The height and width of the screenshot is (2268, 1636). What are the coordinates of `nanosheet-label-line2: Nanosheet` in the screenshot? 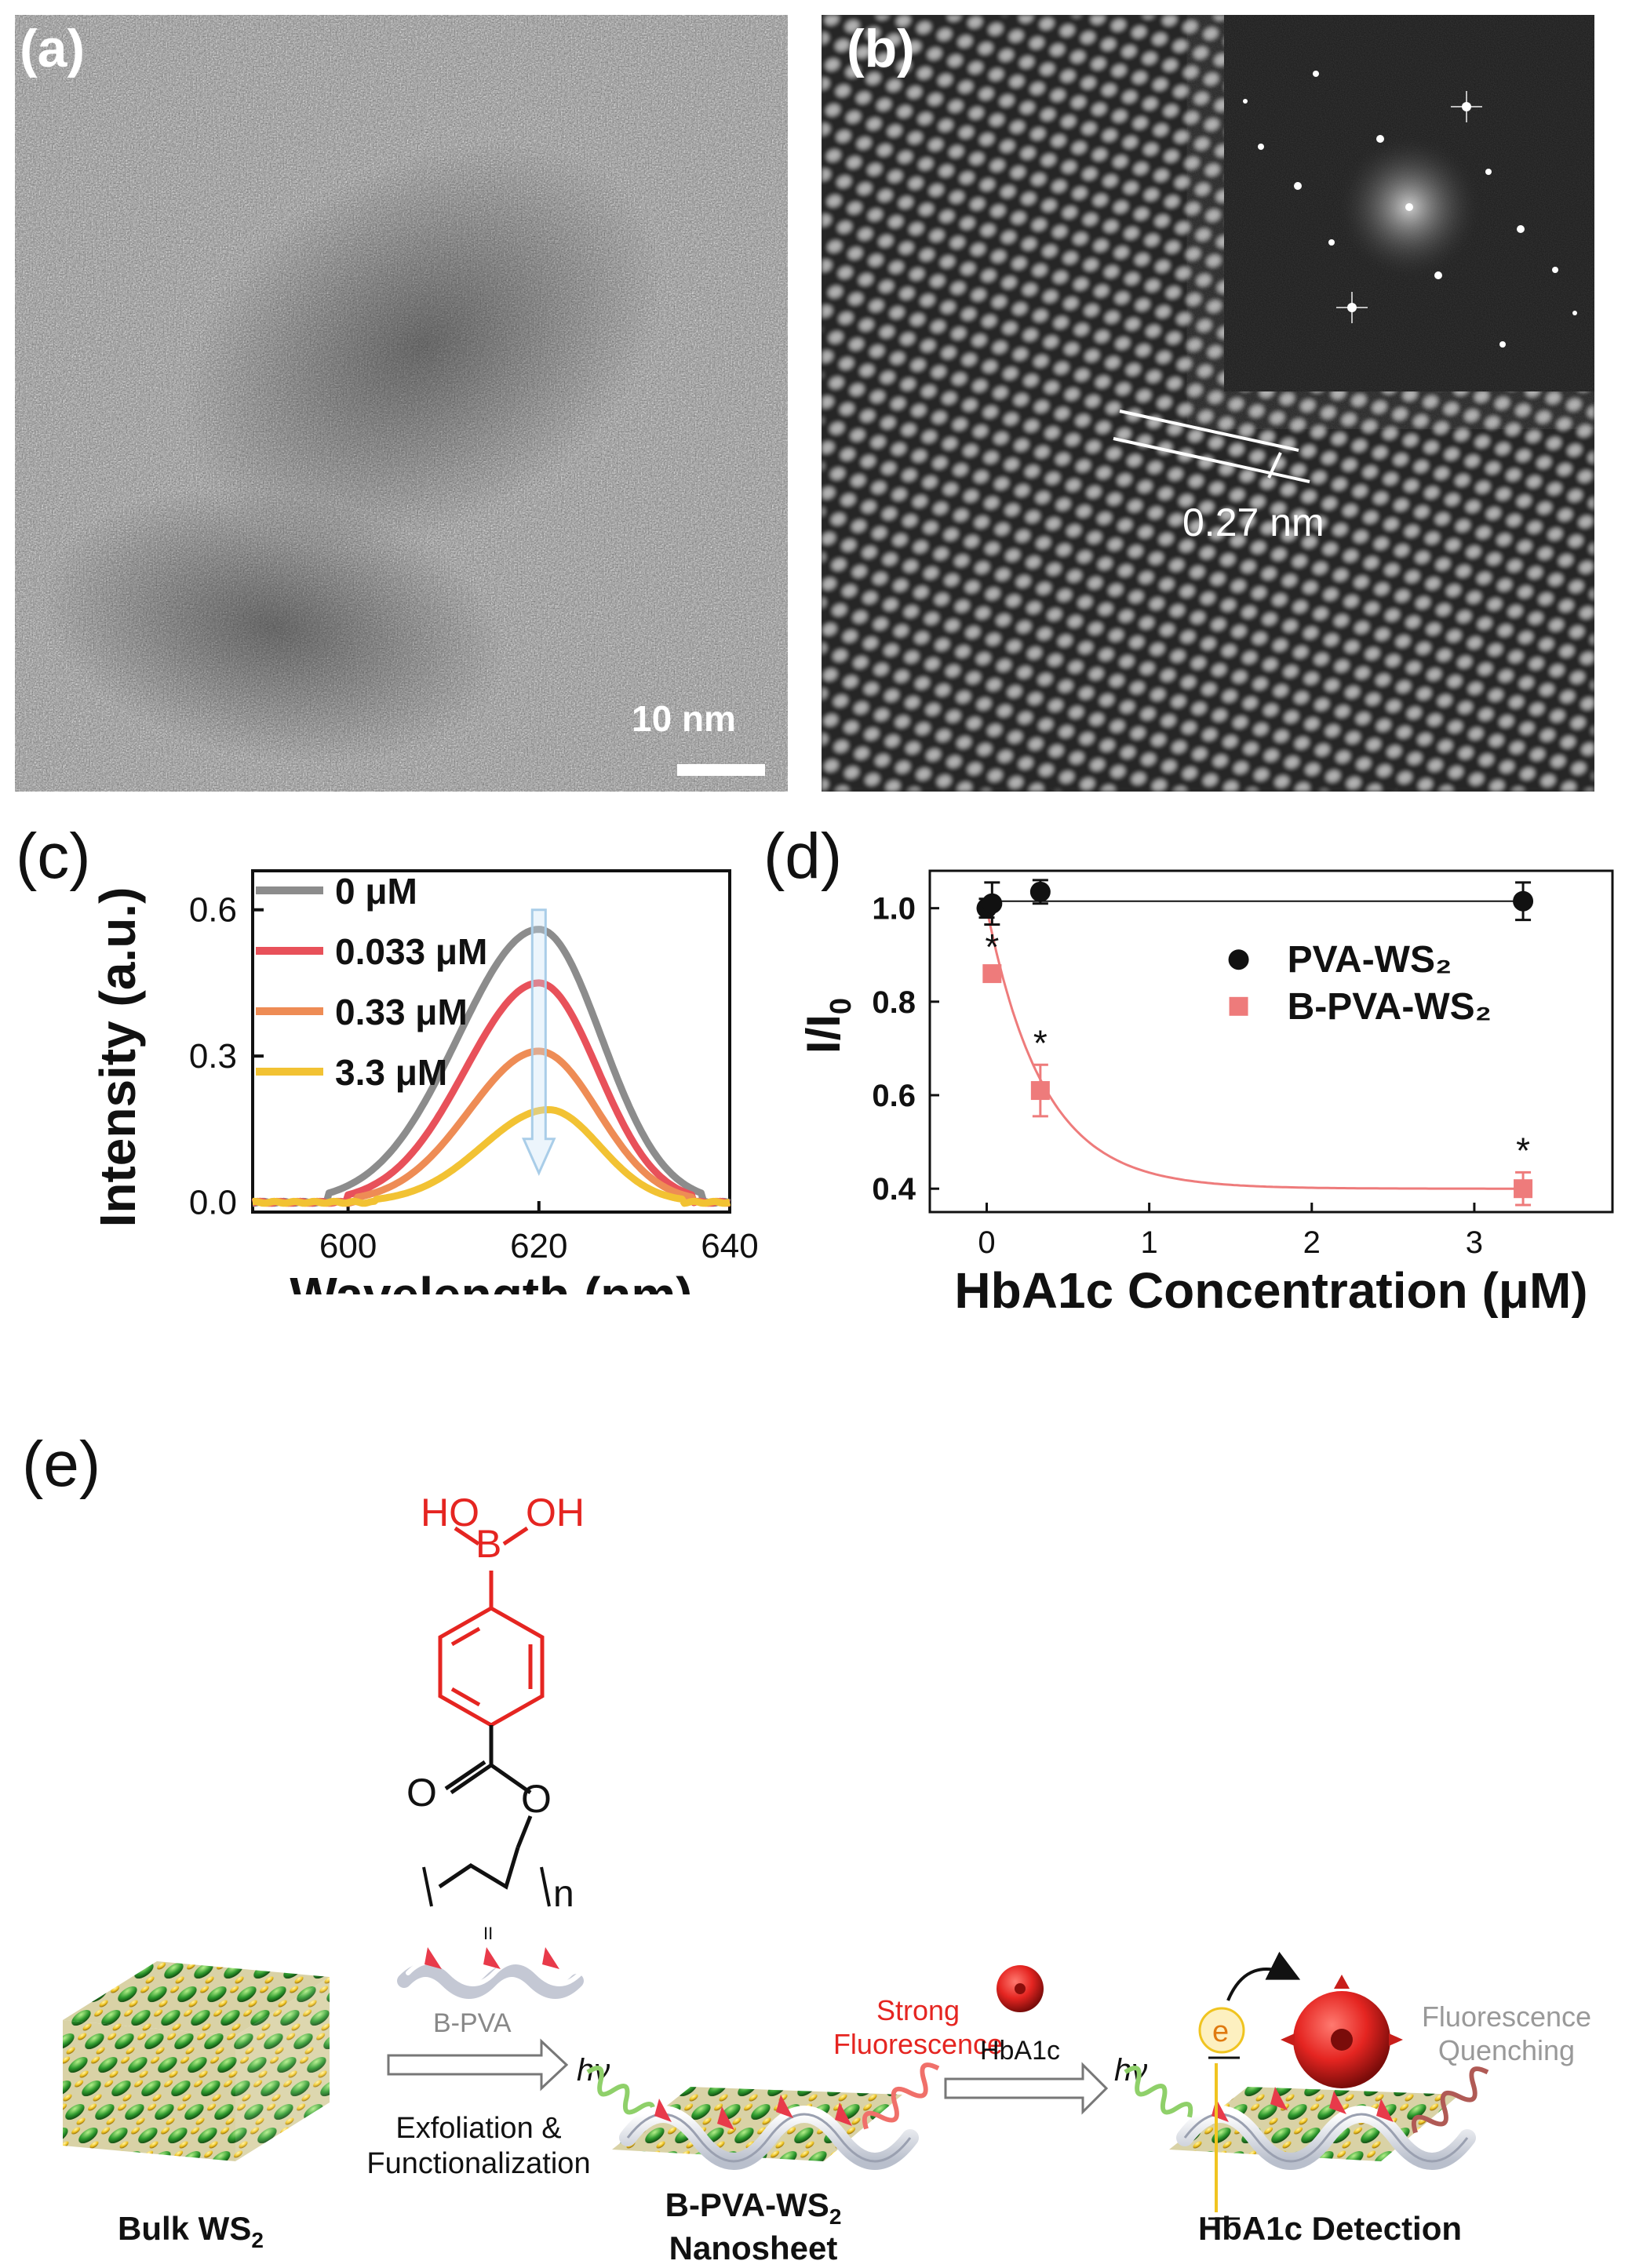 It's located at (754, 2248).